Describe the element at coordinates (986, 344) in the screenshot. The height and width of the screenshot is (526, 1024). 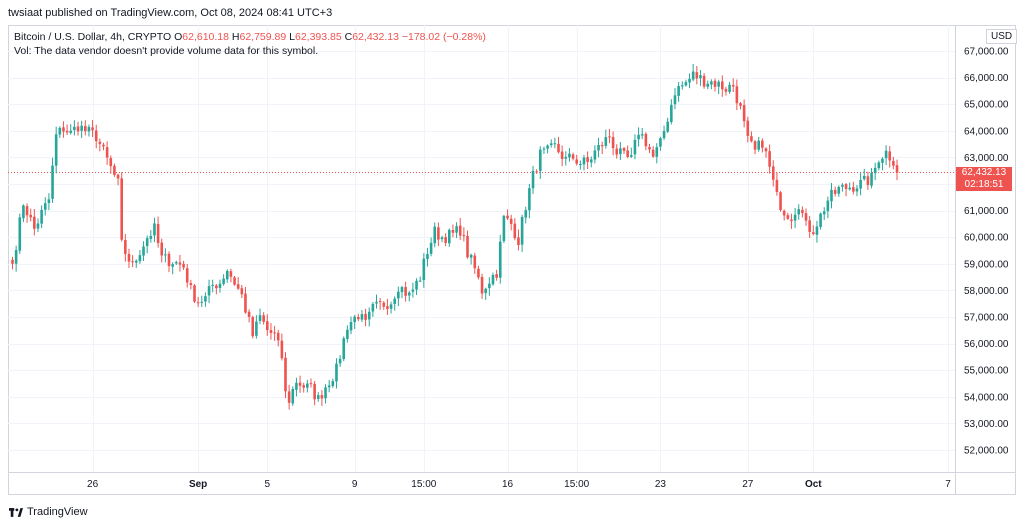
I see `y-tick-label: 56,000.00` at that location.